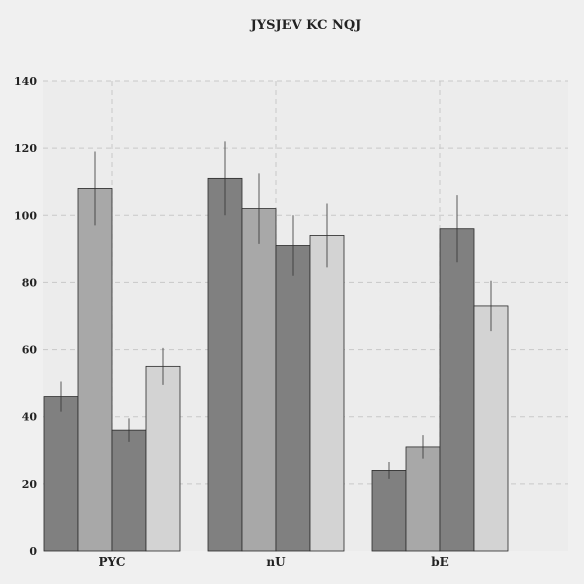 The image size is (584, 584). Describe the element at coordinates (25, 316) in the screenshot. I see `y-axis-ticks: 0 20 40 60 80 100 120 140` at that location.